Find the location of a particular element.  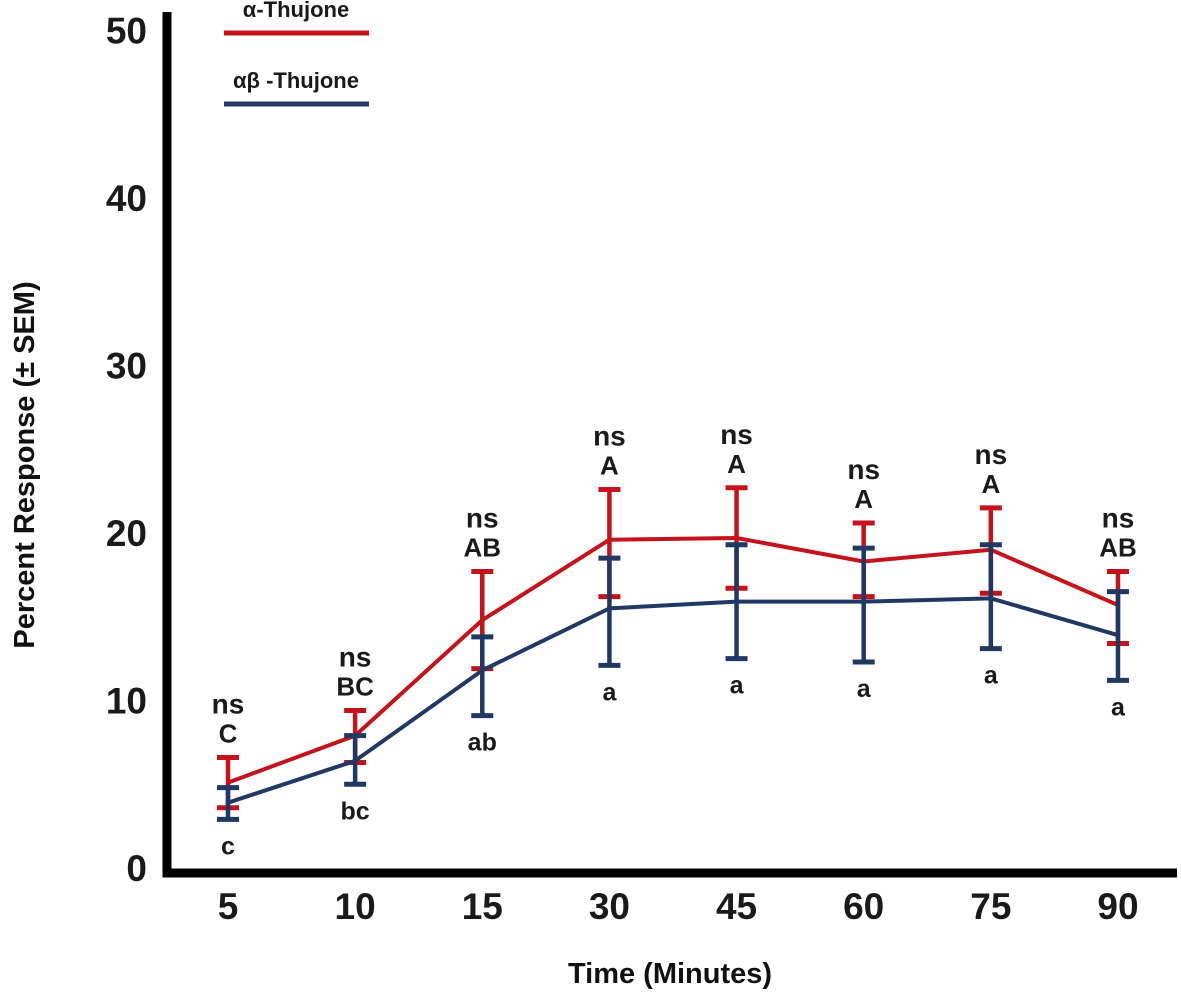

x-tick-label: 60 is located at coordinates (863, 906).